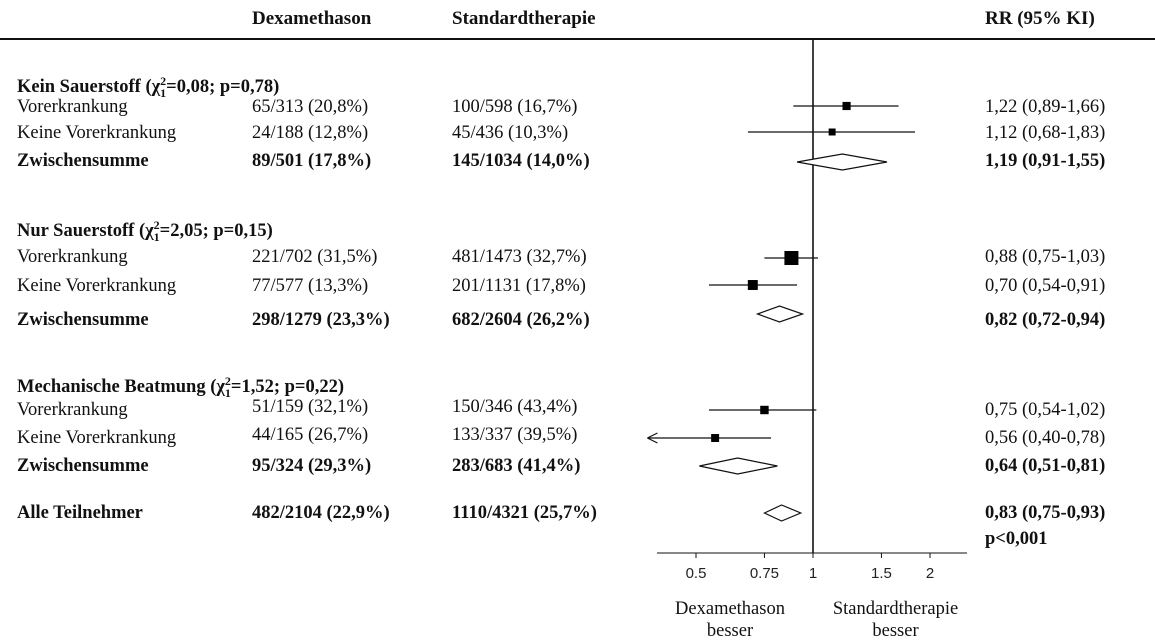 The image size is (1155, 642). What do you see at coordinates (1045, 257) in the screenshot?
I see `row-rr: 0,88 (0,75-1,03)` at bounding box center [1045, 257].